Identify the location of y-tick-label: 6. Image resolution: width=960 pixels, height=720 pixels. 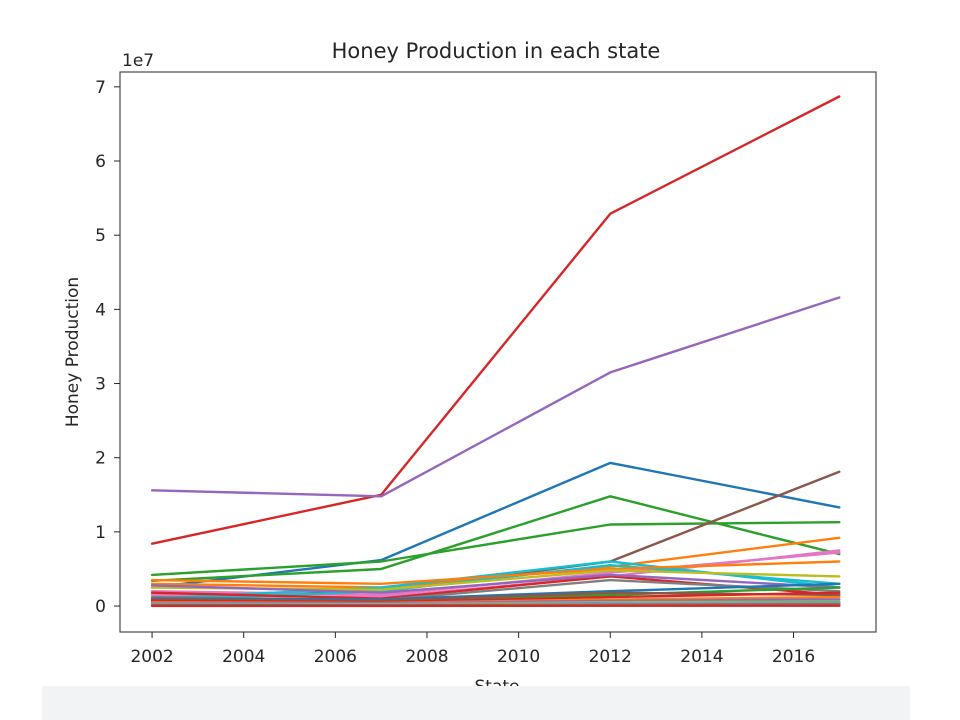
(100, 162).